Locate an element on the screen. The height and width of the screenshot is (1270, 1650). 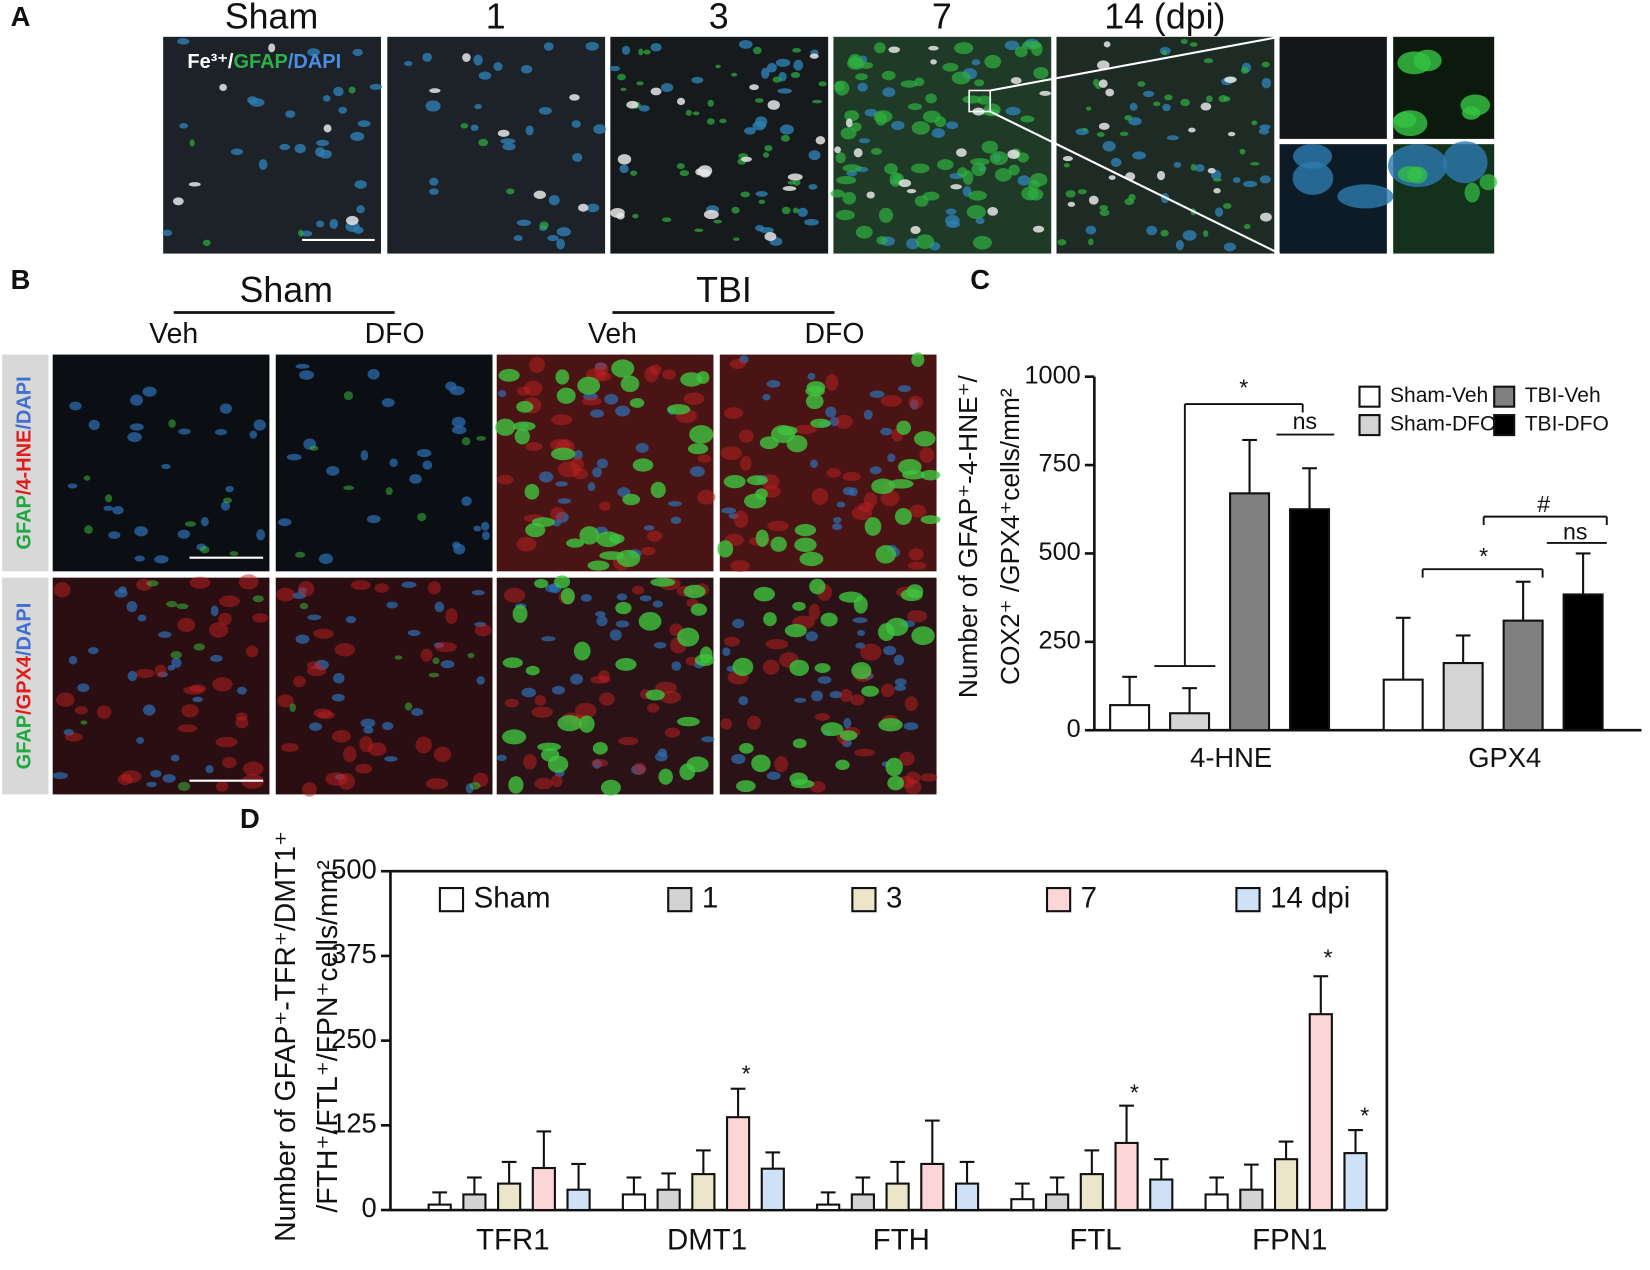
panel-label: A is located at coordinates (21, 16).